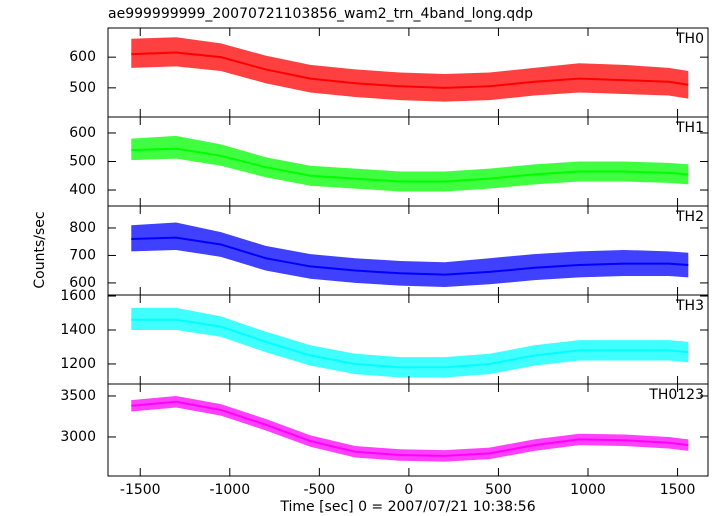  I want to click on y-tick-label: 1600, so click(78, 296).